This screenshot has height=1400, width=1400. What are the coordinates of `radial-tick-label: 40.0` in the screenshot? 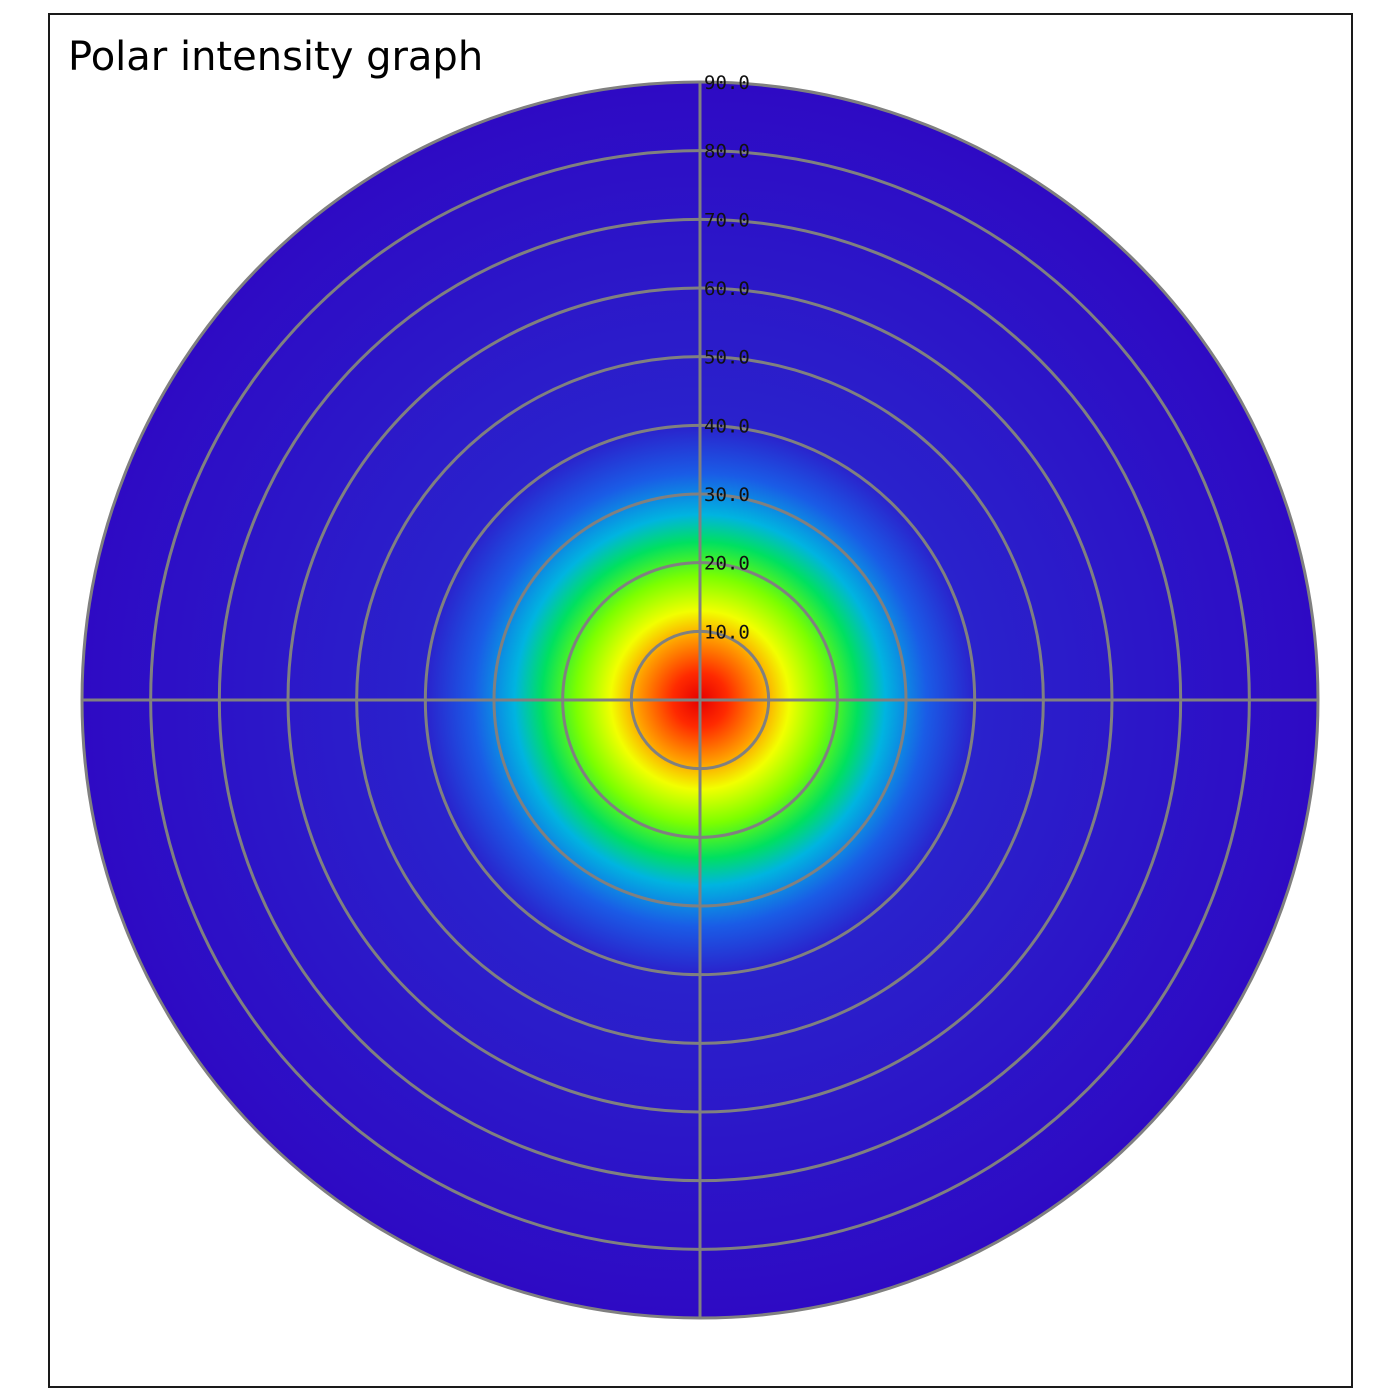 It's located at (727, 426).